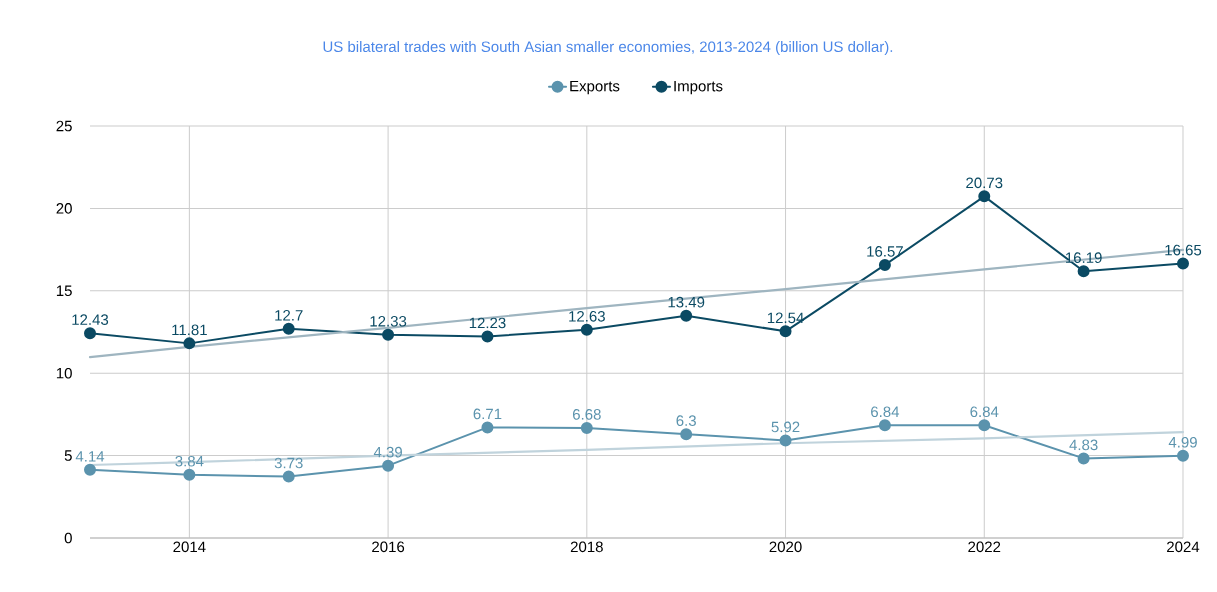 The height and width of the screenshot is (592, 1217). I want to click on data-label: 12.54, so click(785, 318).